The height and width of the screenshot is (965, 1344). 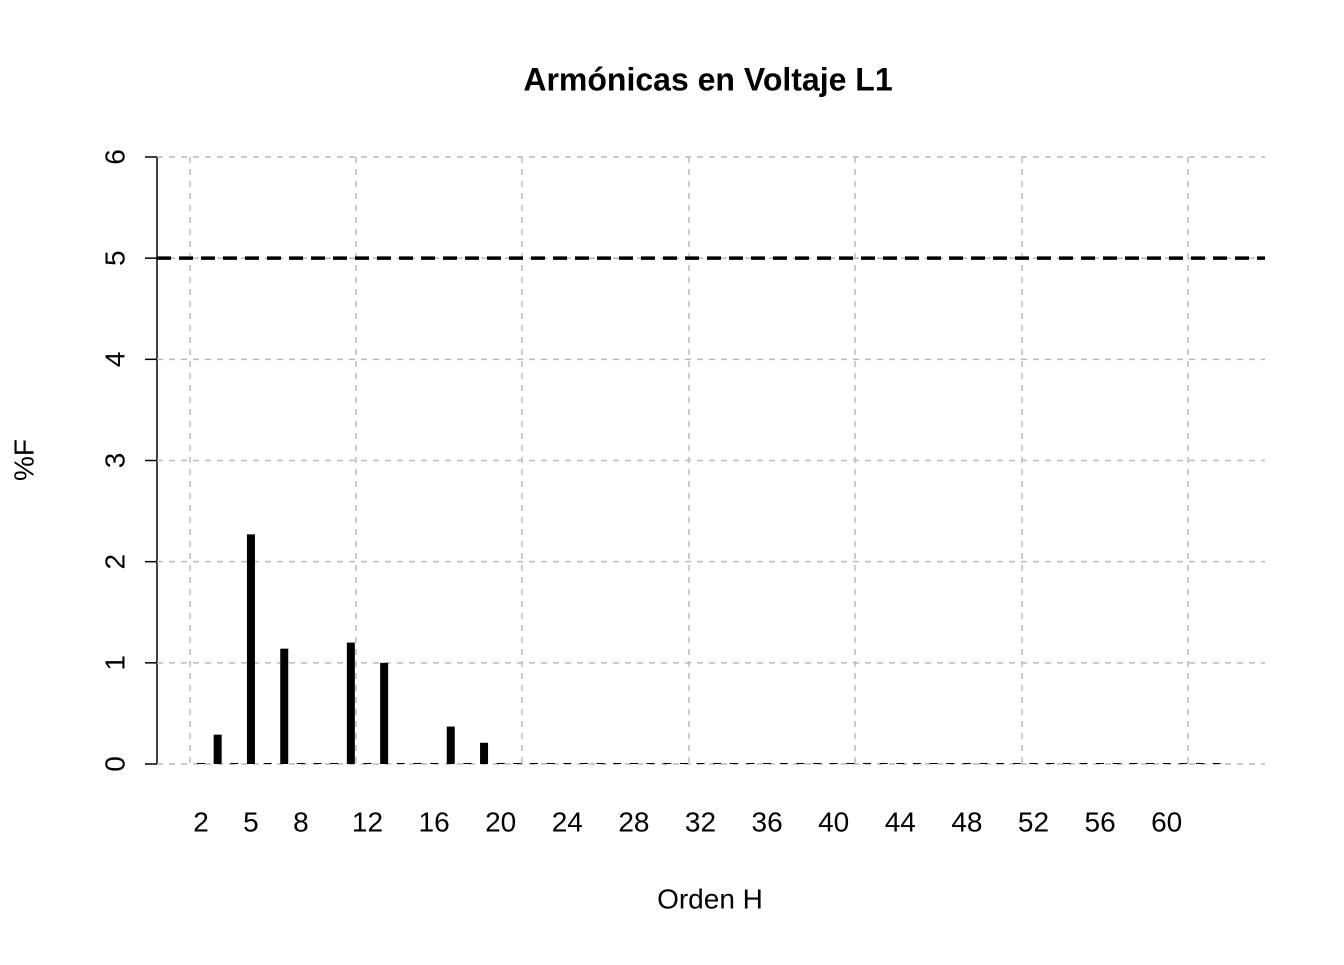 What do you see at coordinates (251, 821) in the screenshot?
I see `x-tick-label: 5` at bounding box center [251, 821].